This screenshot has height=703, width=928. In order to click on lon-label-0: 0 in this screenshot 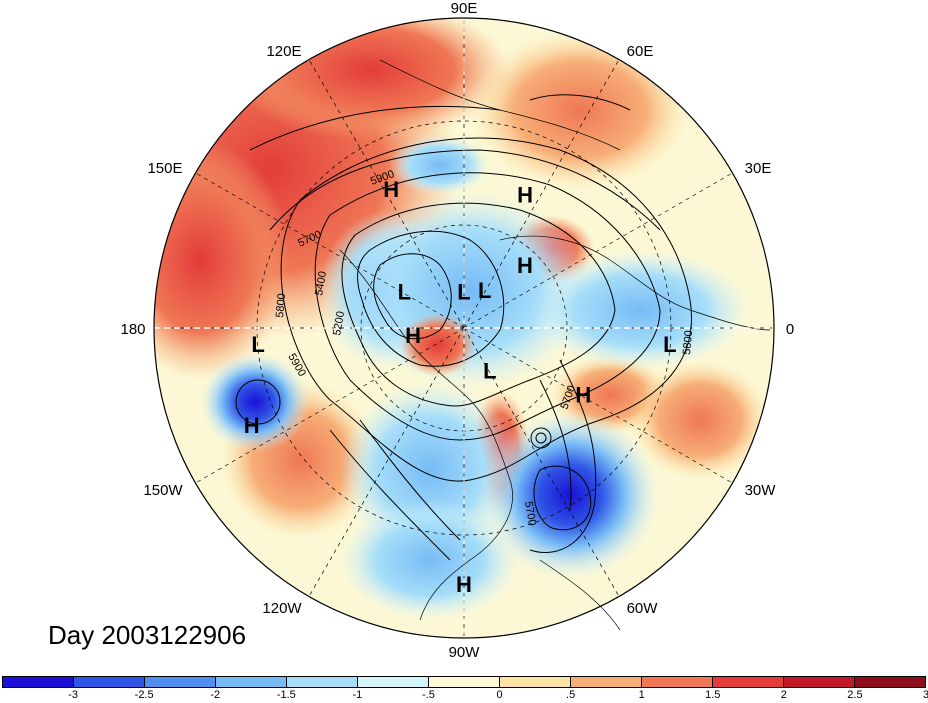, I will do `click(790, 329)`.